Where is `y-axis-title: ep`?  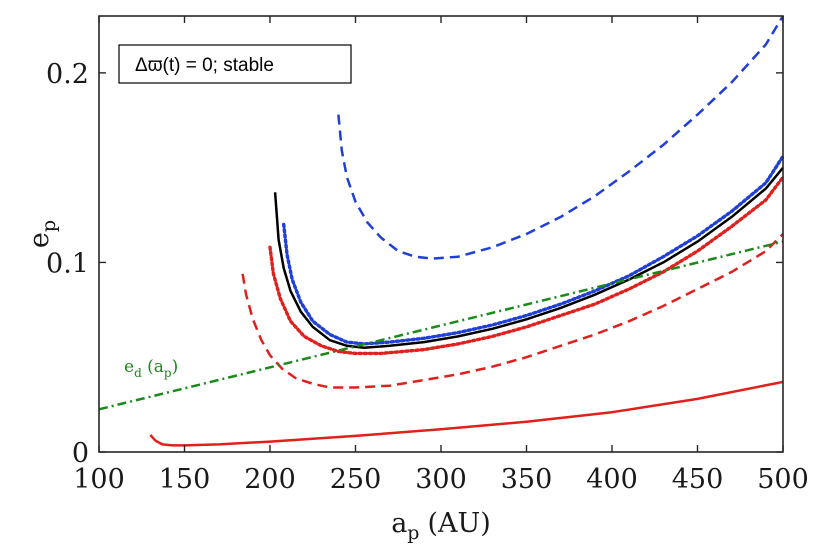
y-axis-title: ep is located at coordinates (42, 234).